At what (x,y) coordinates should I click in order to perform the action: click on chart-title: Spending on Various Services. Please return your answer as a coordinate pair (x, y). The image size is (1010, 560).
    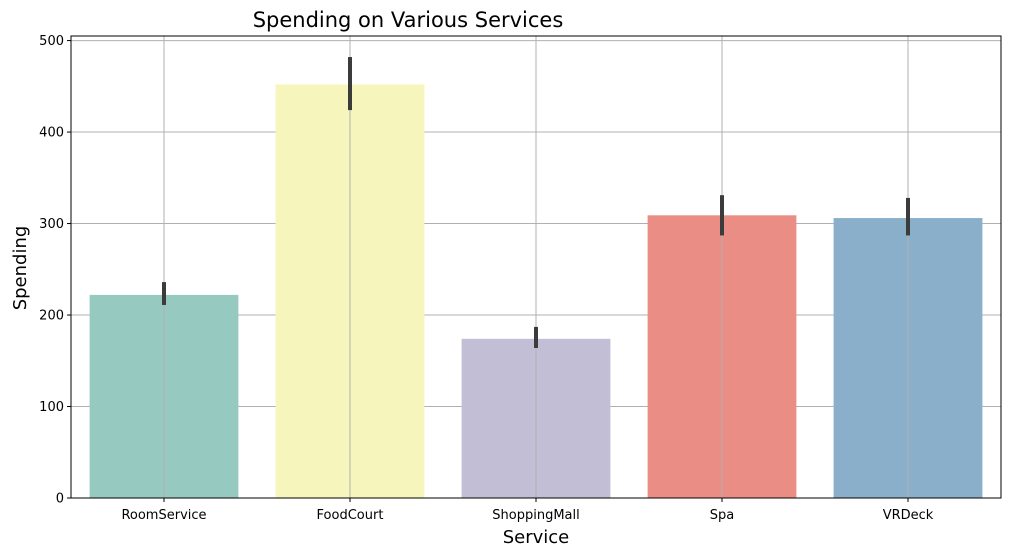
    Looking at the image, I should click on (408, 20).